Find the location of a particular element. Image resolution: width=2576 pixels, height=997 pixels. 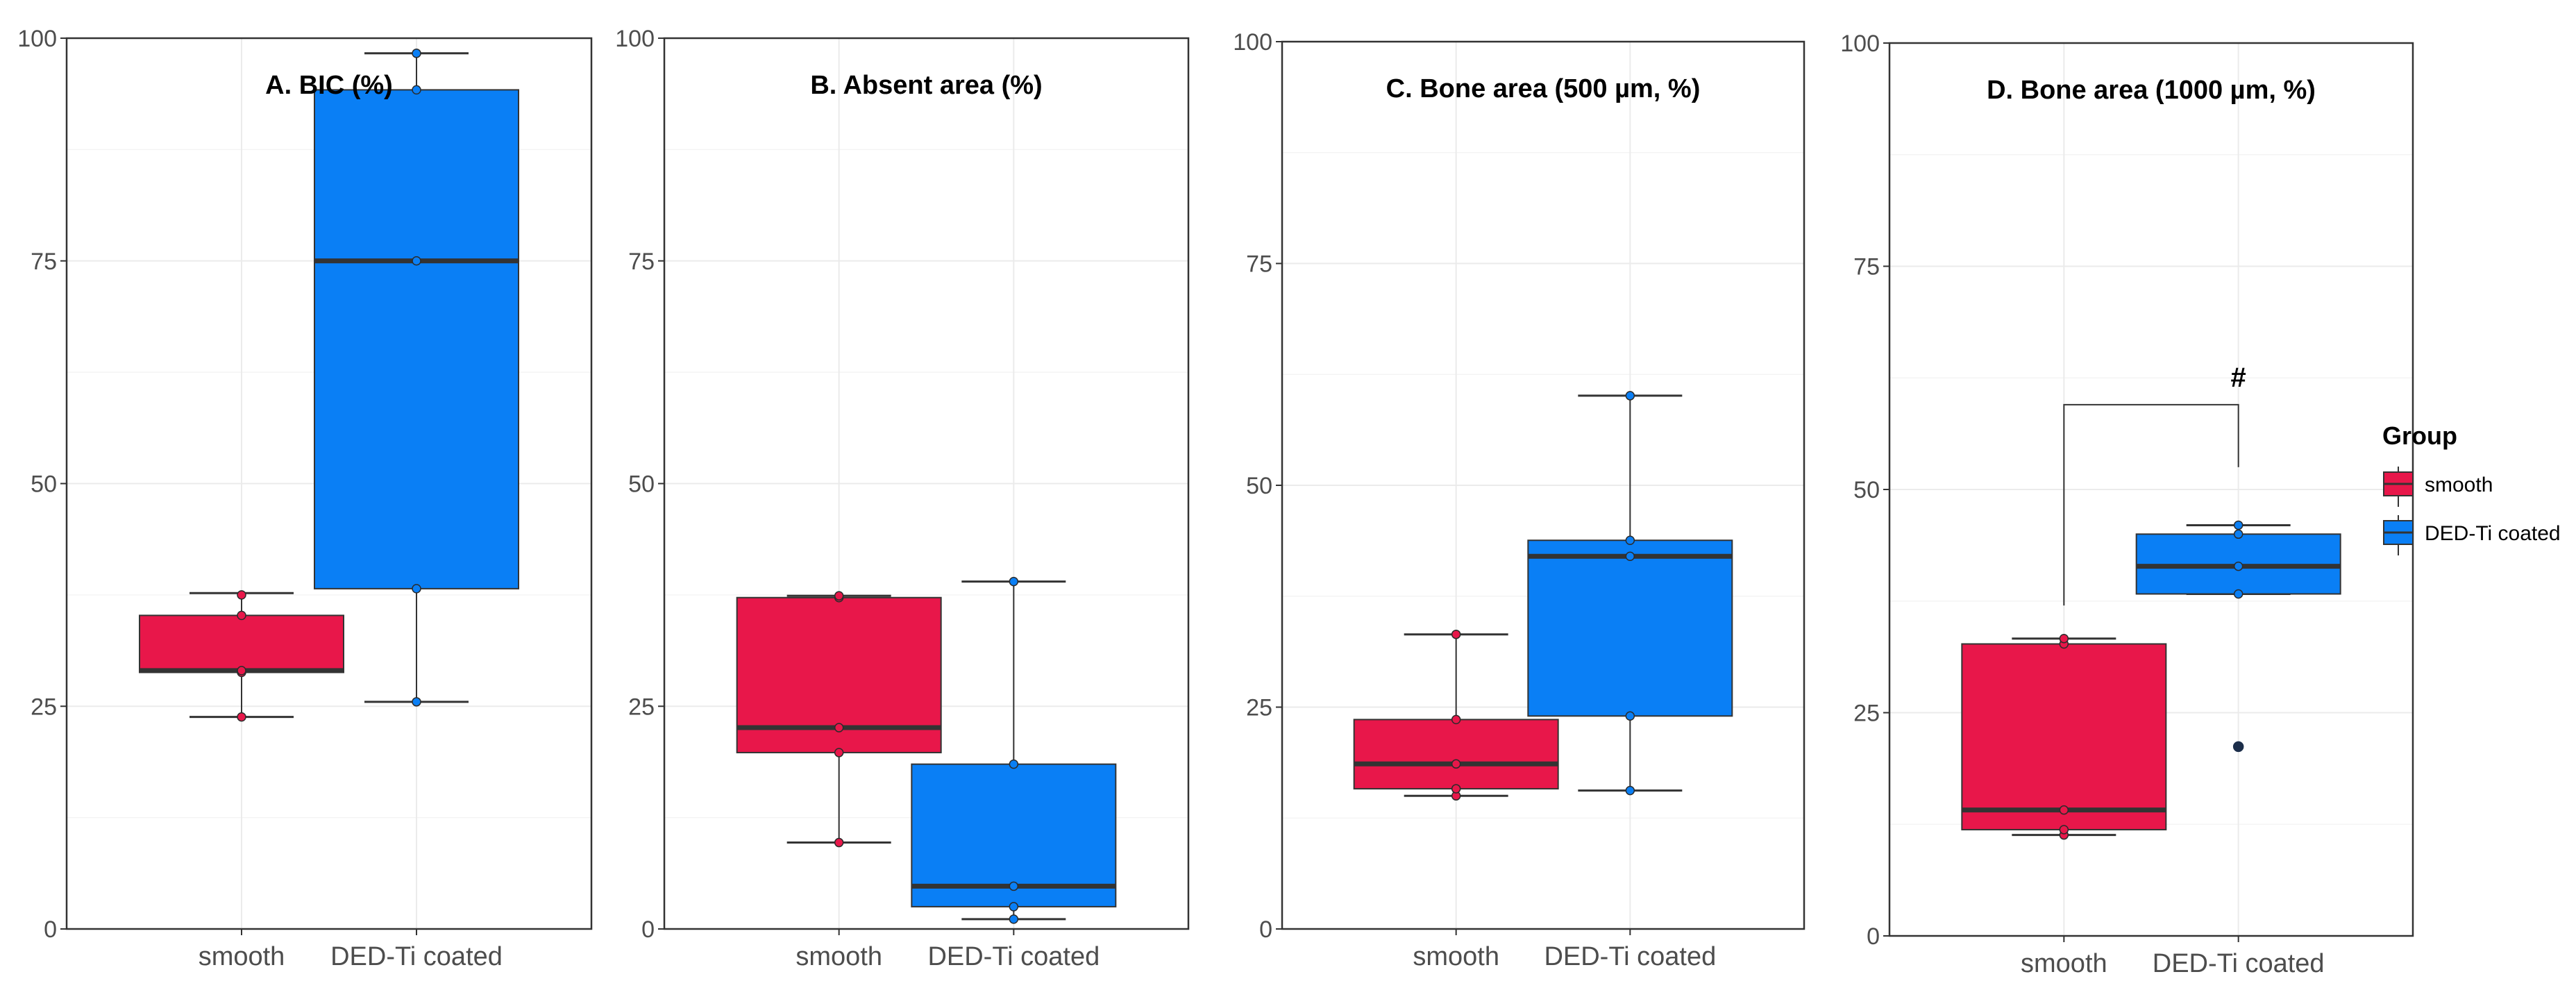

legend-label: DED-Ti coated is located at coordinates (2493, 533).